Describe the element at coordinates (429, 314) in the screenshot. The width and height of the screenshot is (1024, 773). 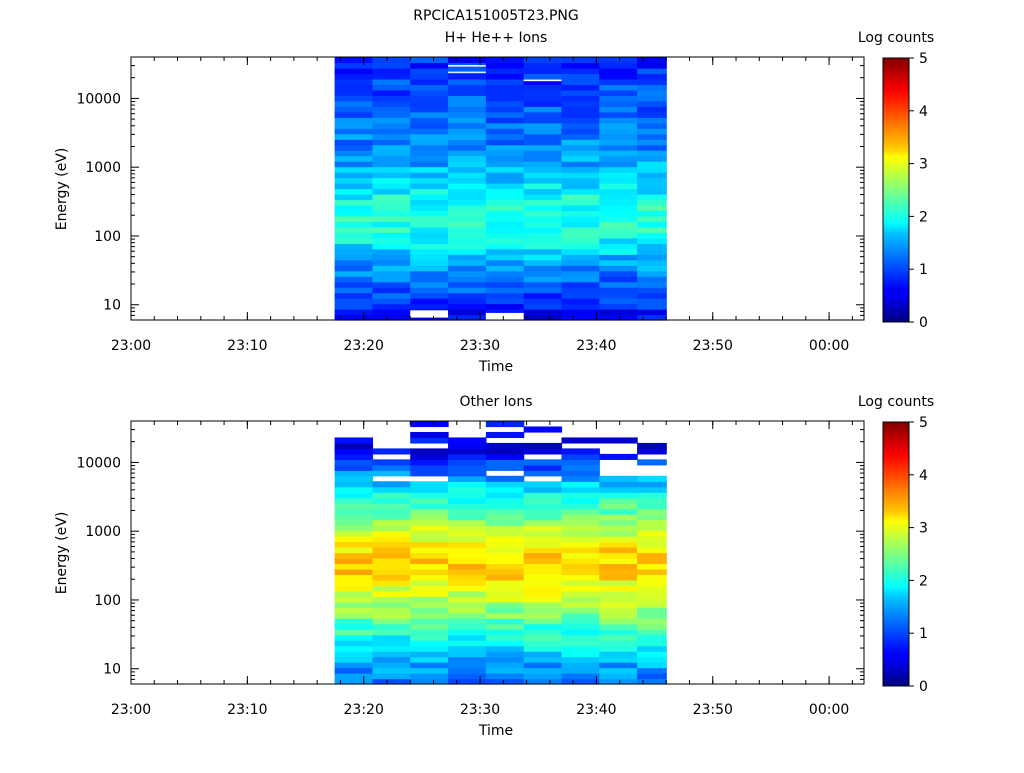
I see `data-gap` at that location.